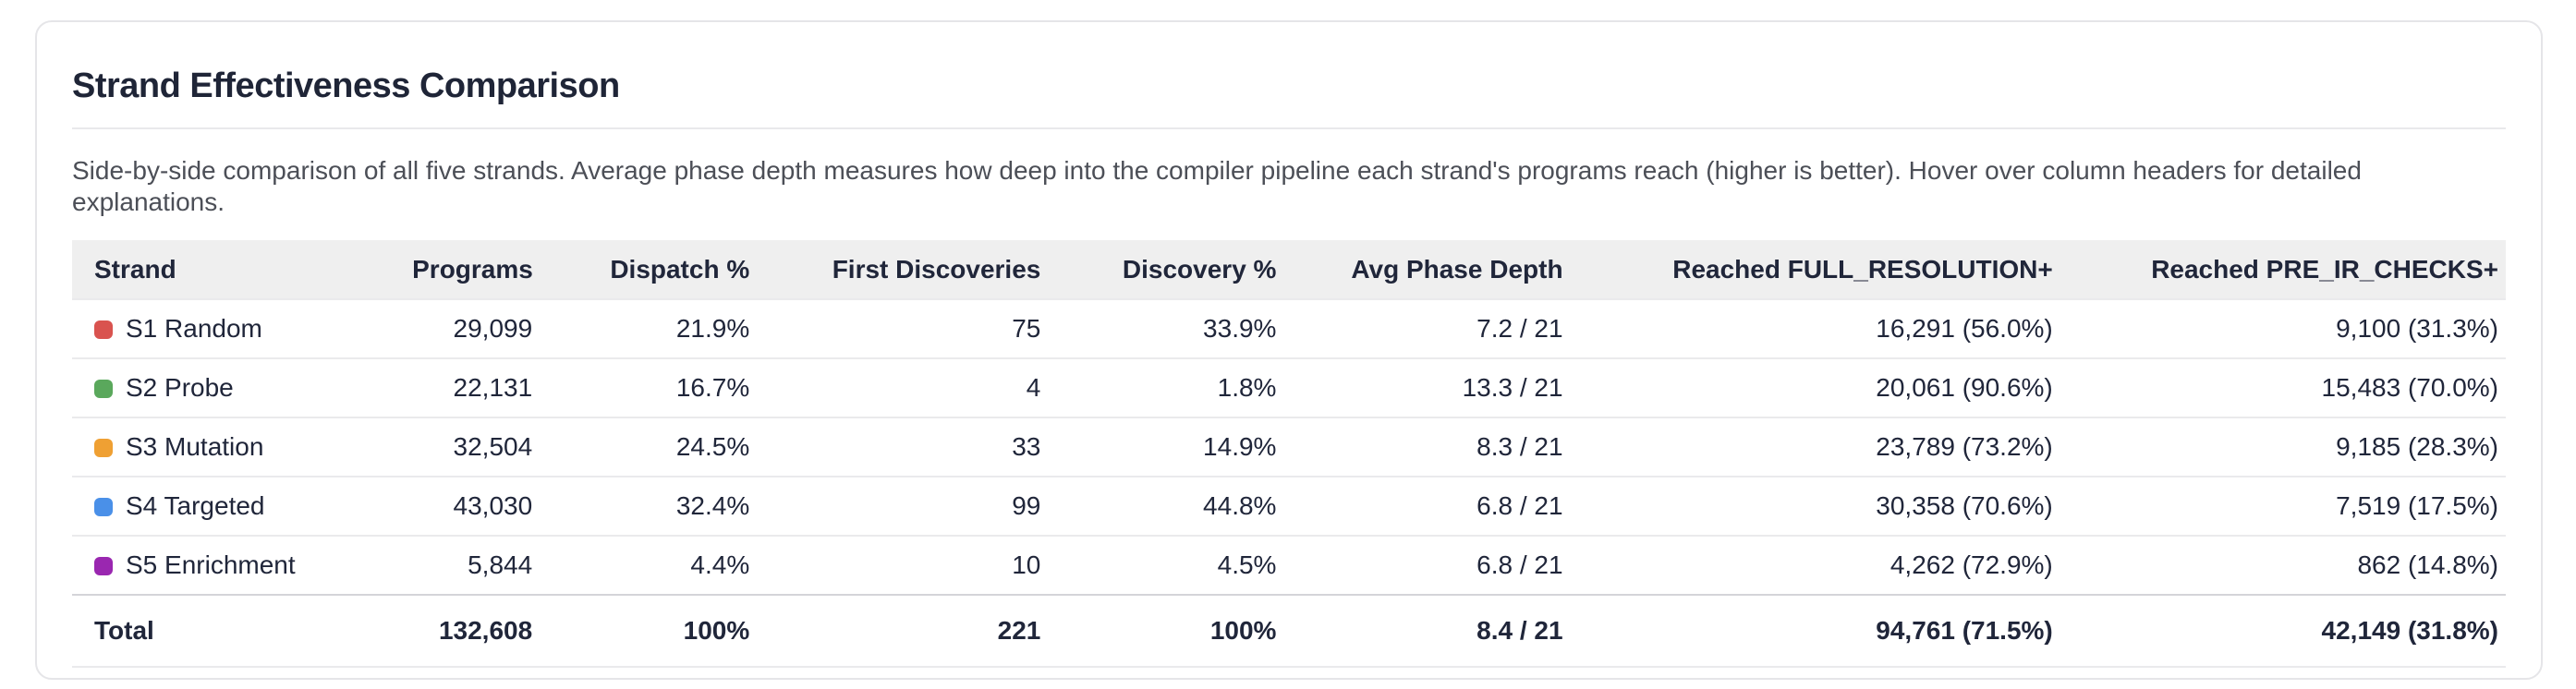 This screenshot has height=689, width=2576. Describe the element at coordinates (493, 387) in the screenshot. I see `cell-programs: 22,131` at that location.